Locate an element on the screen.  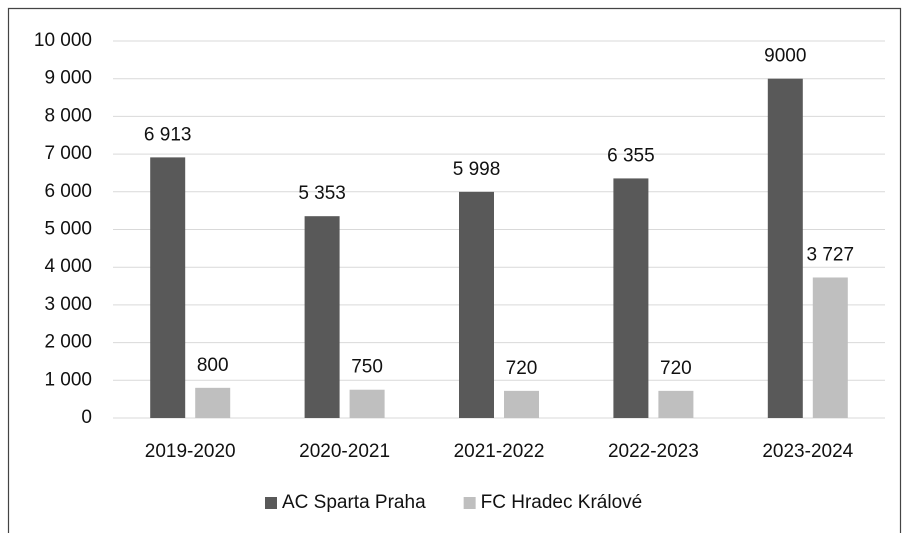
x-tick-label: 2023-2024 is located at coordinates (807, 451).